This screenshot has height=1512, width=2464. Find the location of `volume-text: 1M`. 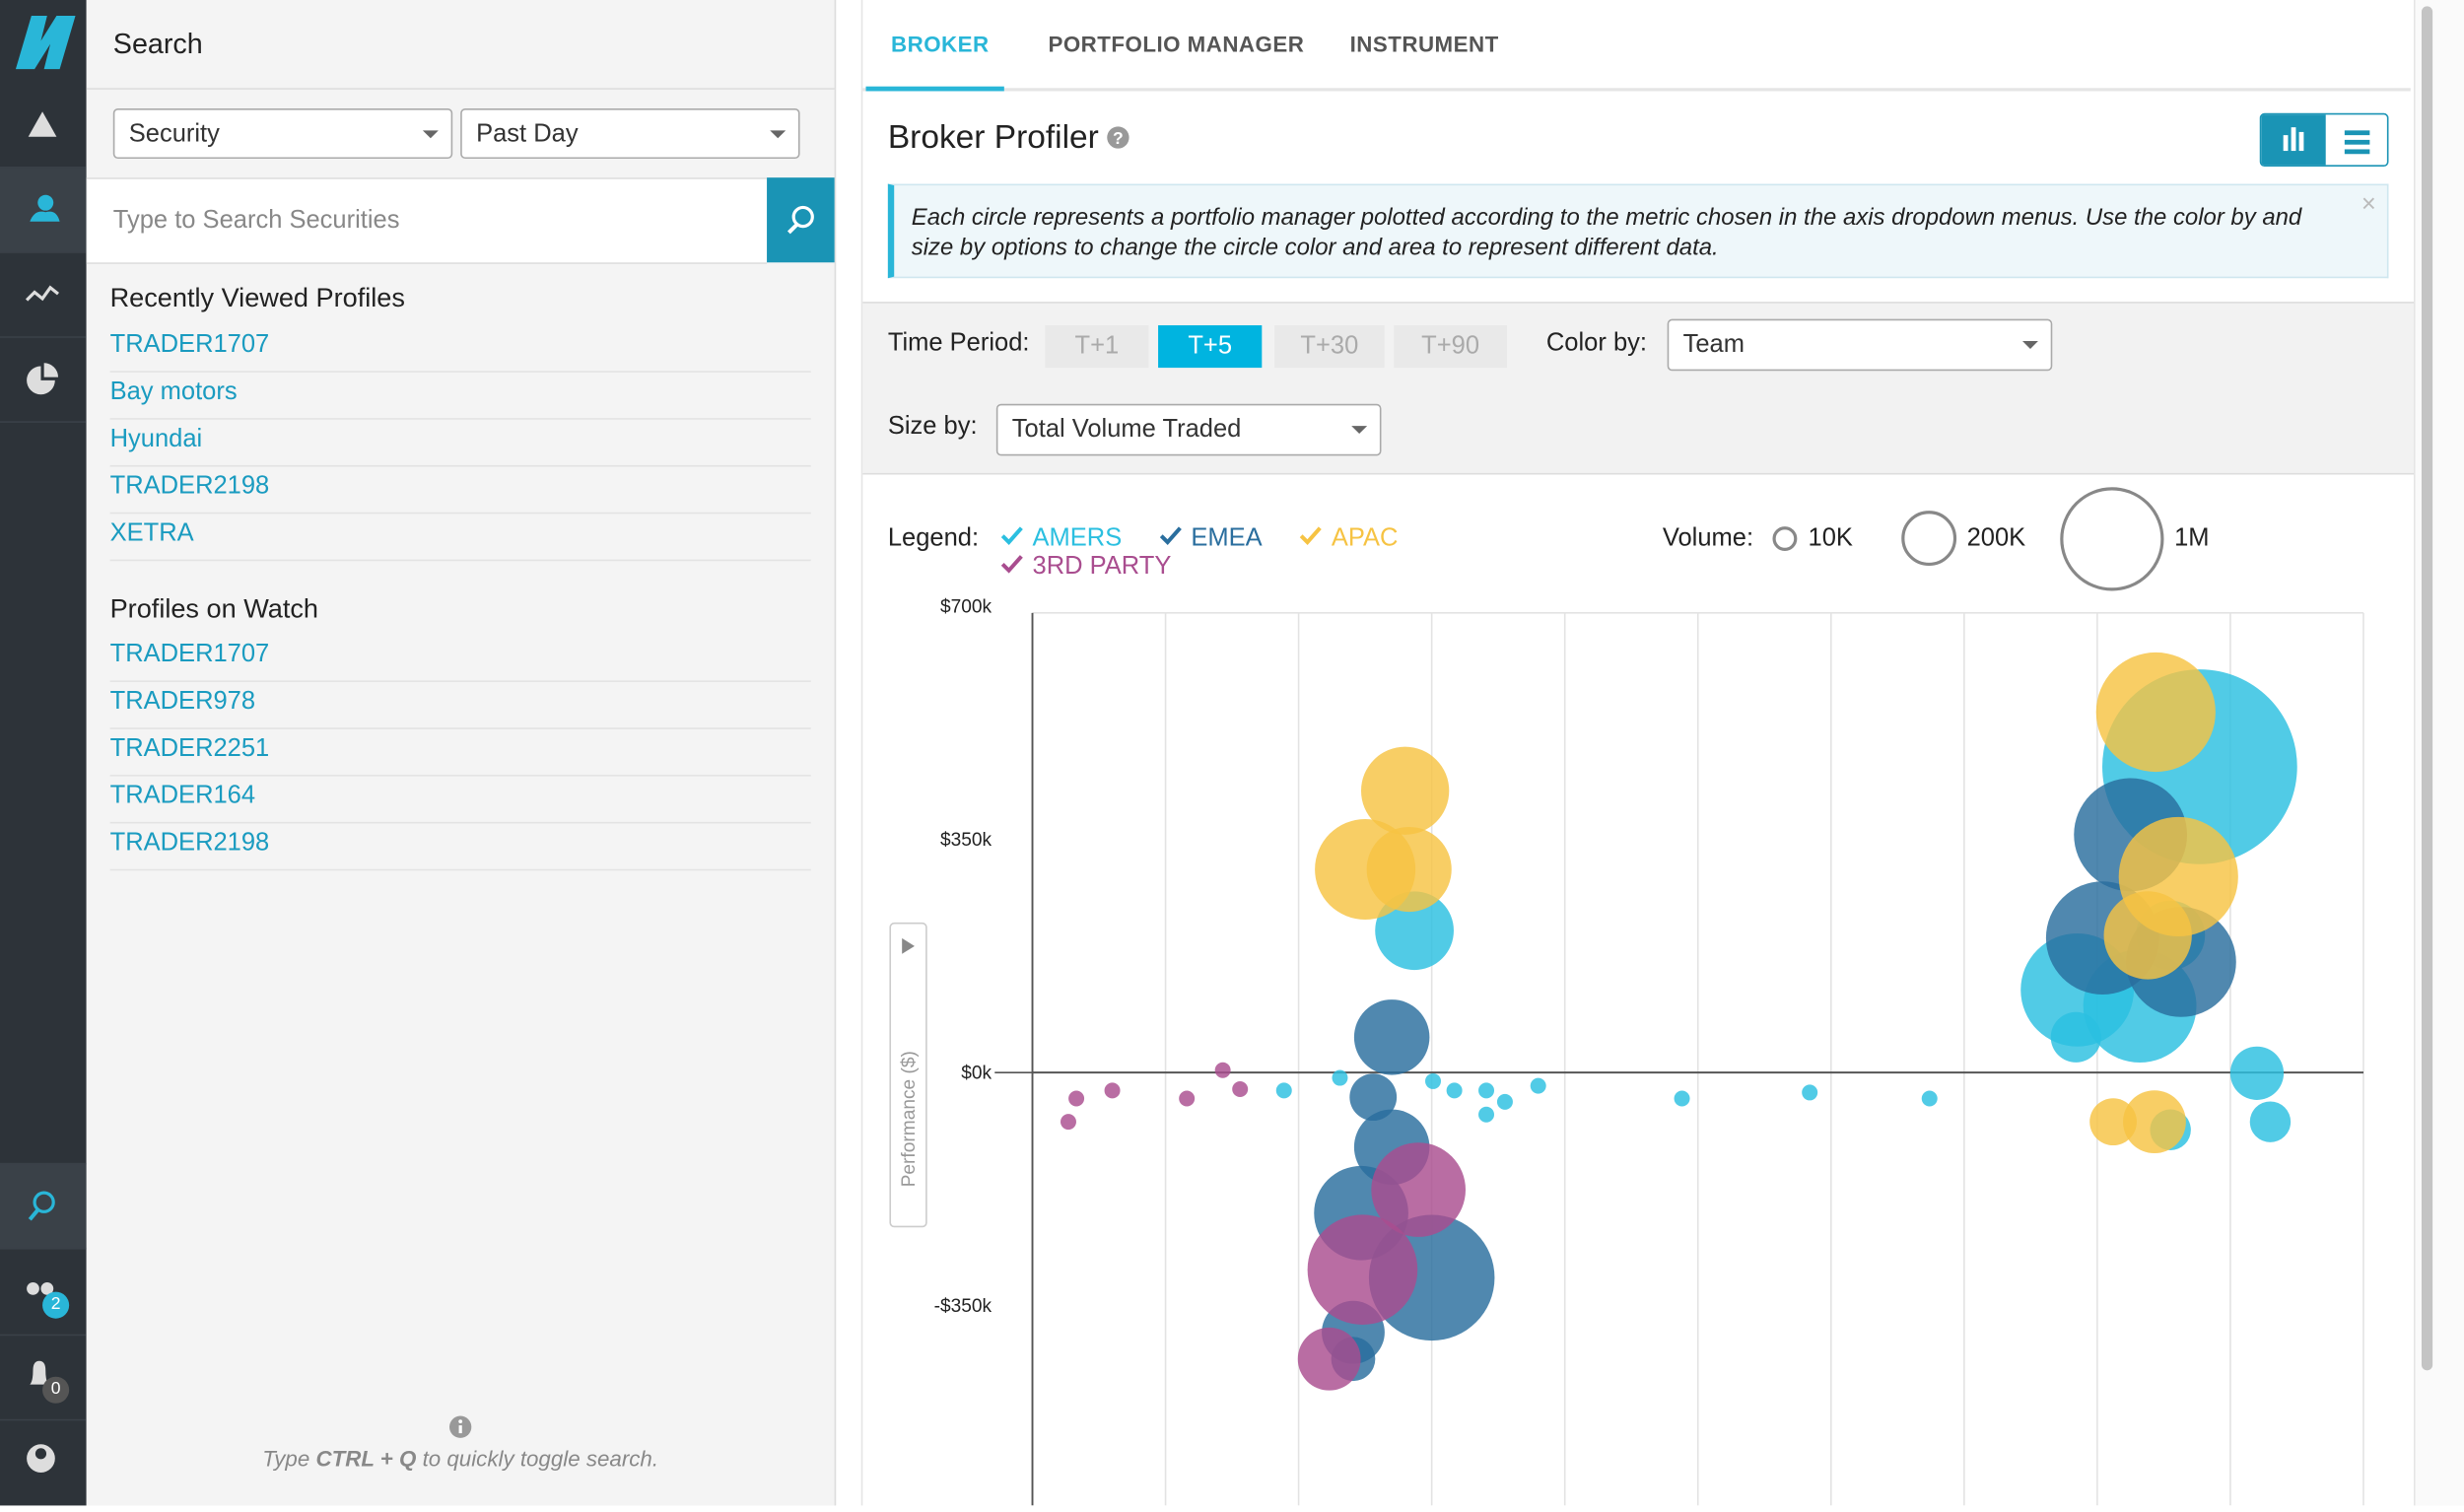

volume-text: 1M is located at coordinates (2192, 538).